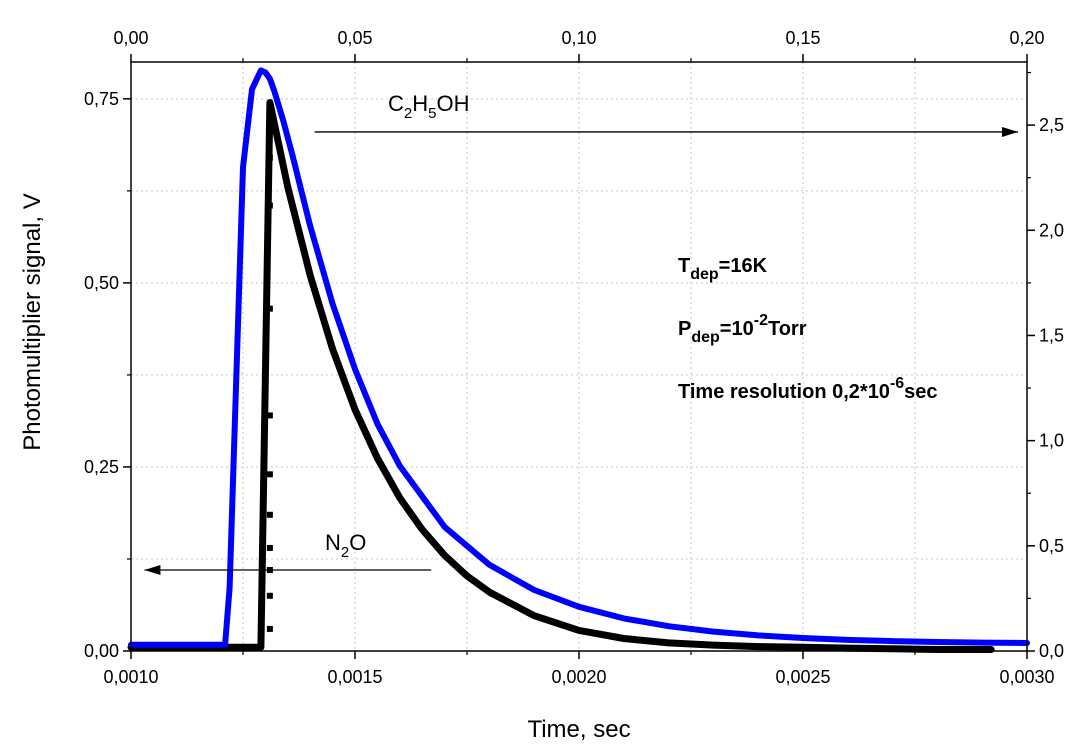 The width and height of the screenshot is (1090, 751). I want to click on x-axis-title: Time, sec, so click(578, 729).